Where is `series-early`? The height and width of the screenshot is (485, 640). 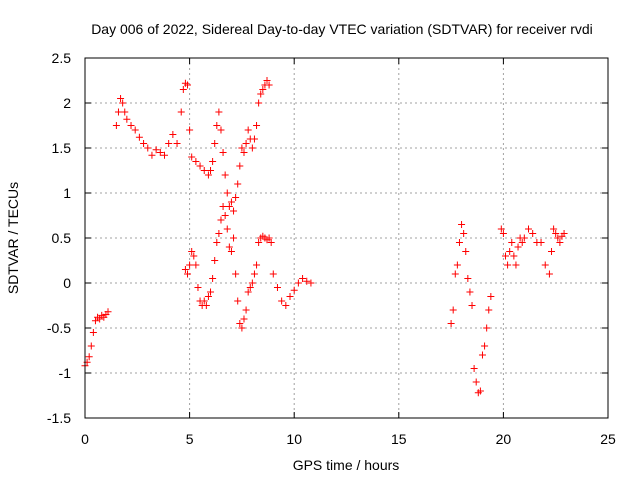 series-early is located at coordinates (96, 339).